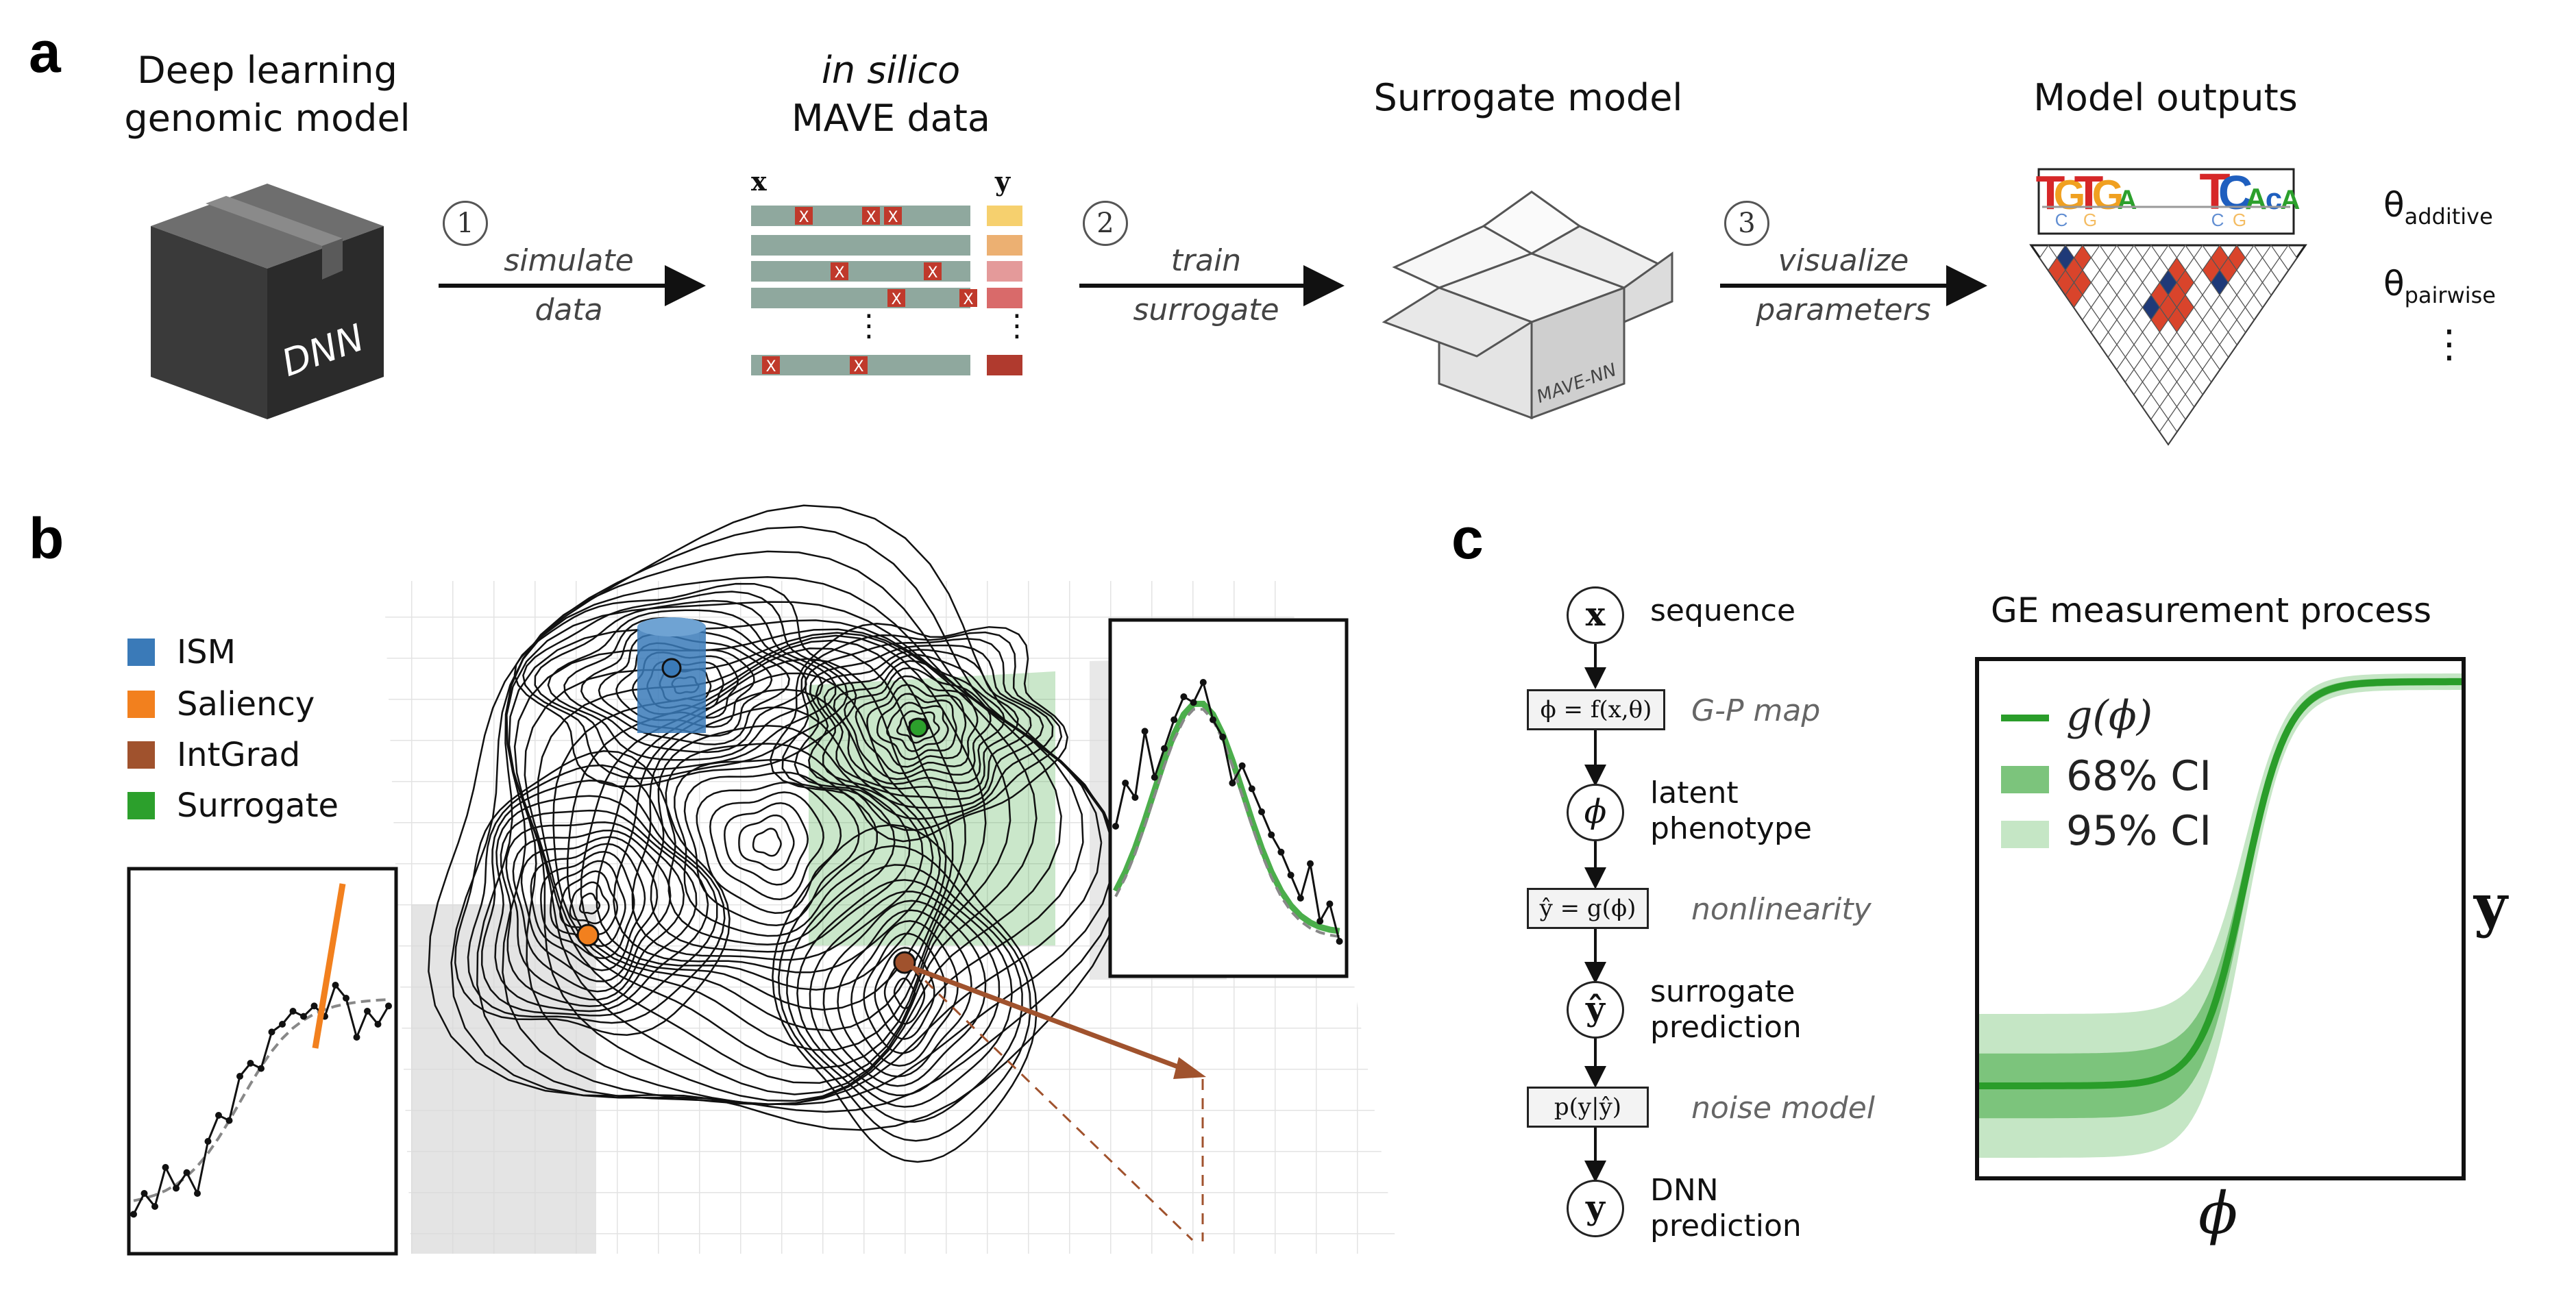 The height and width of the screenshot is (1314, 2576). I want to click on ge-y-axis-label: y, so click(2491, 905).